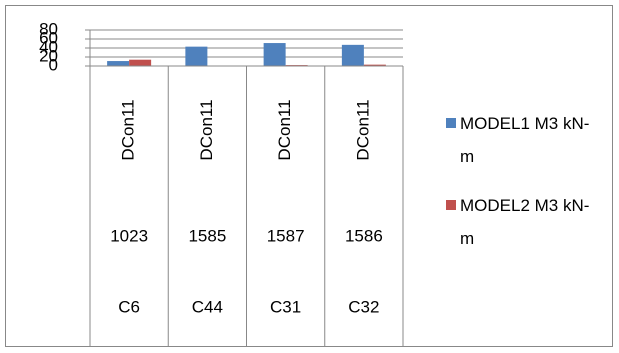  What do you see at coordinates (129, 306) in the screenshot?
I see `category-label: C6` at bounding box center [129, 306].